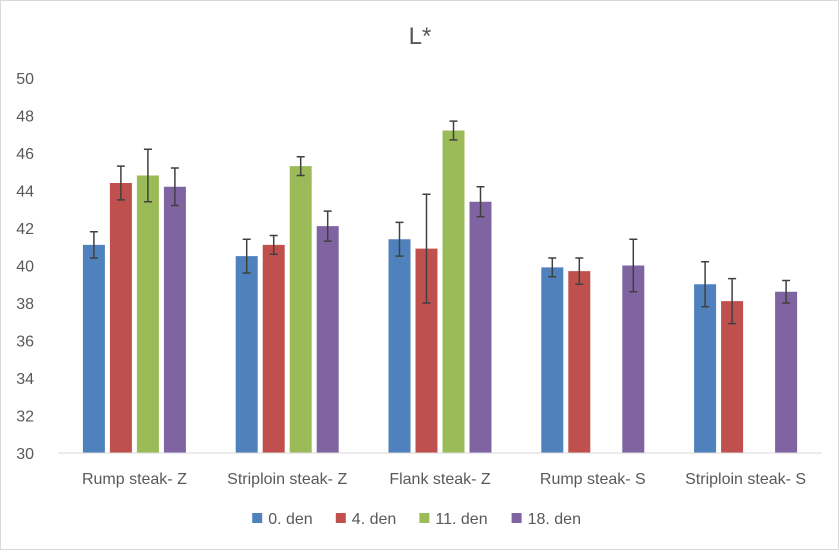 This screenshot has width=839, height=550. I want to click on y-tick-label: 30, so click(25, 454).